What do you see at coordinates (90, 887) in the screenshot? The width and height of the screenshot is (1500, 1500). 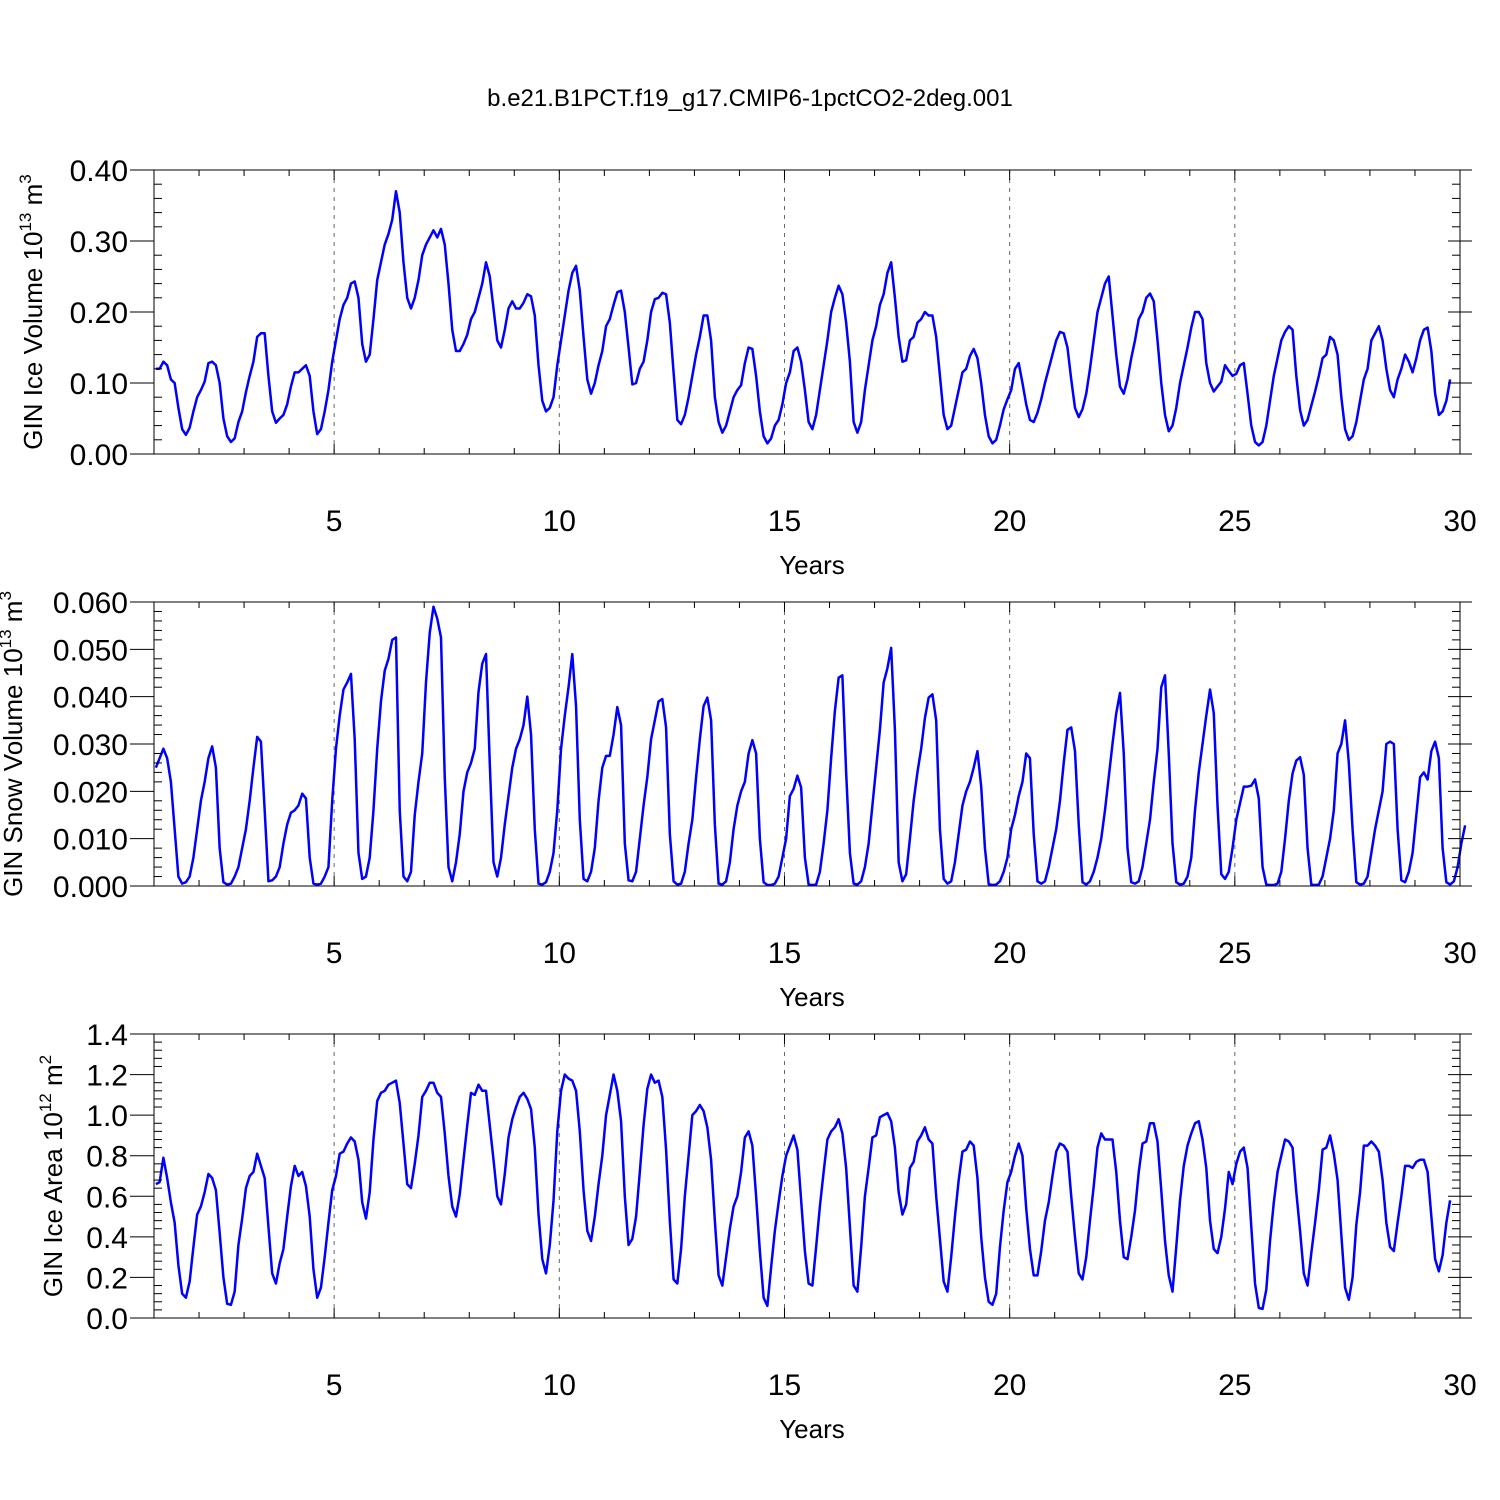 I see `y-tick-label: 0.000` at bounding box center [90, 887].